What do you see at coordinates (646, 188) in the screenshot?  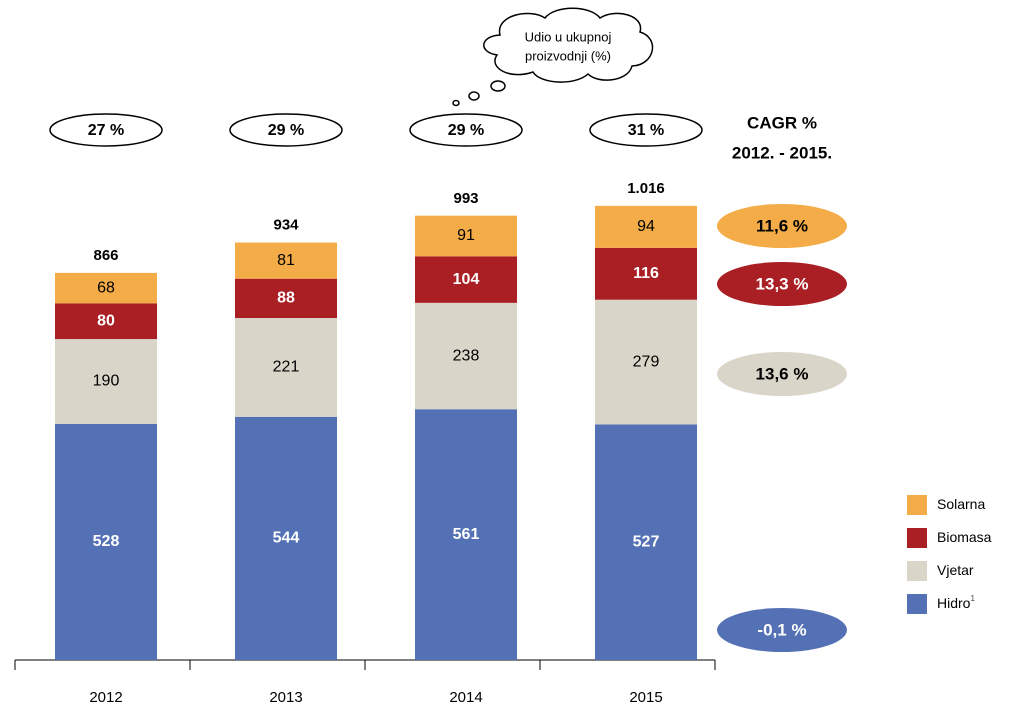 I see `total-label: 1.016` at bounding box center [646, 188].